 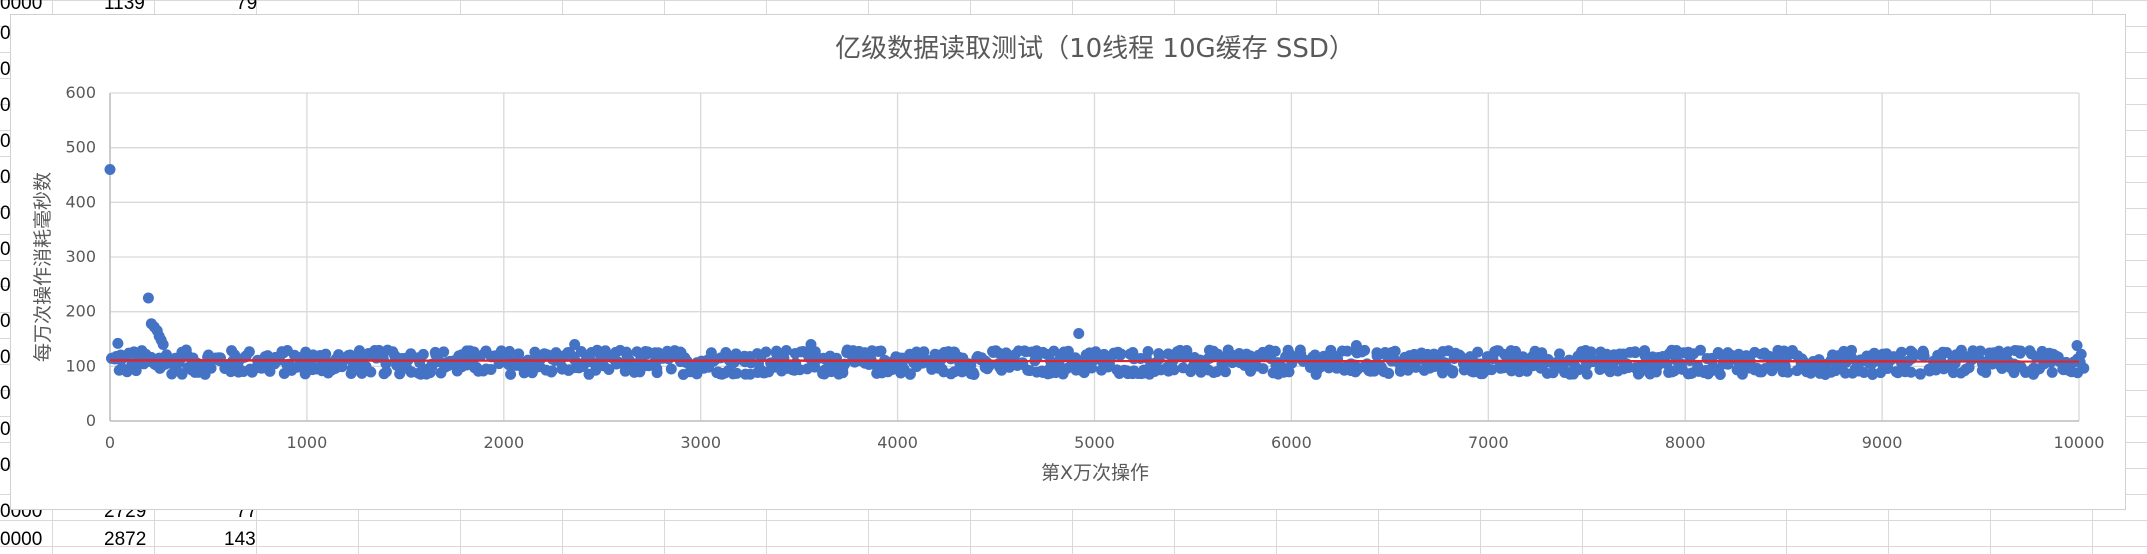 What do you see at coordinates (1094, 442) in the screenshot?
I see `x-tick-label: 5000` at bounding box center [1094, 442].